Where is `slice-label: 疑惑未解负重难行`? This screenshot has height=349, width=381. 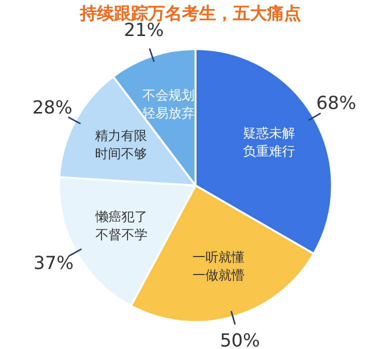
slice-label: 疑惑未解负重难行 is located at coordinates (268, 143).